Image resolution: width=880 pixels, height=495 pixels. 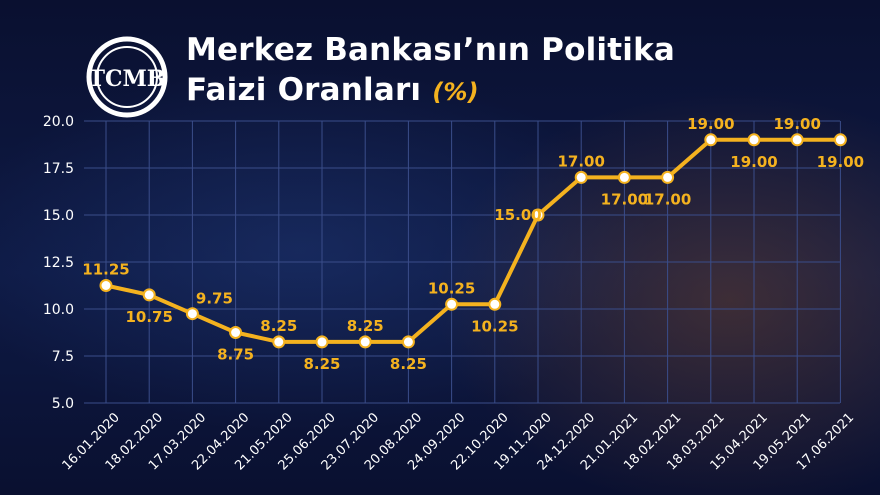 What do you see at coordinates (214, 299) in the screenshot?
I see `data-label: 9.75` at bounding box center [214, 299].